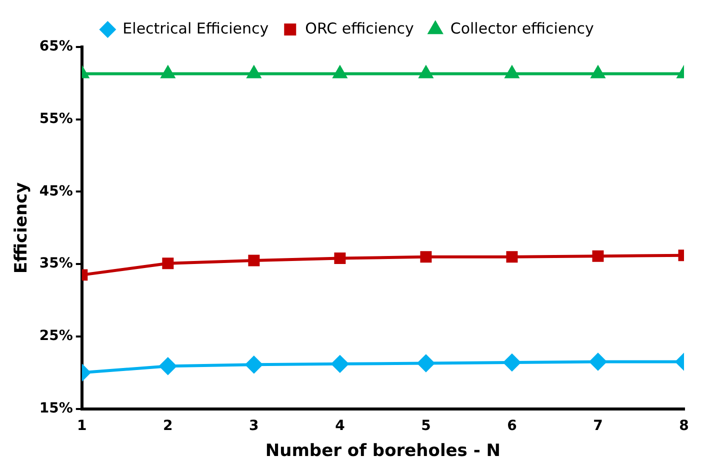 Image resolution: width=702 pixels, height=474 pixels. What do you see at coordinates (340, 426) in the screenshot?
I see `x-tick-label: 4` at bounding box center [340, 426].